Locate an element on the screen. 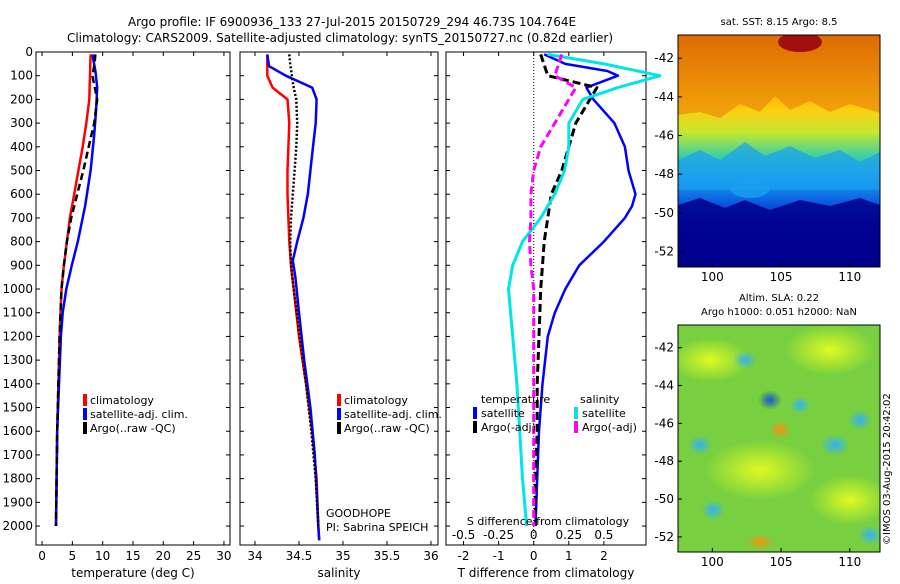 The image size is (900, 584). float-program-label: GOODHOPE is located at coordinates (358, 513).